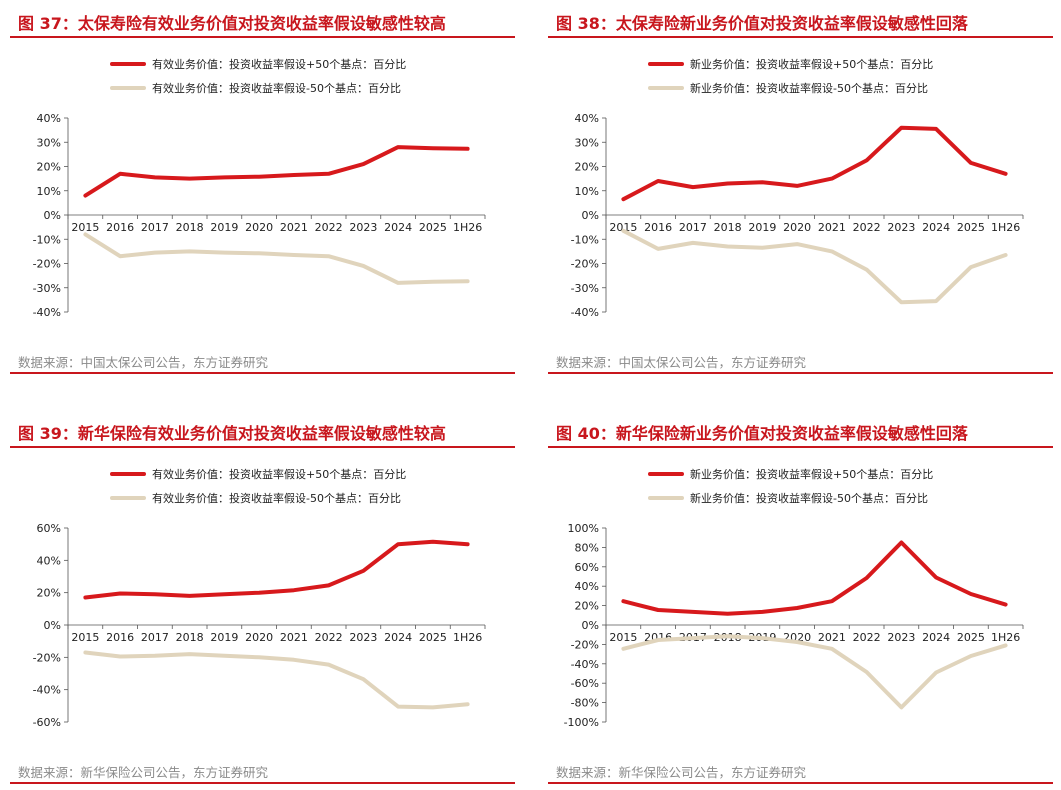 This screenshot has width=1061, height=790. Describe the element at coordinates (143, 772) in the screenshot. I see `data-source: 数据来源：新华保险公司公告，东方证券研究` at that location.